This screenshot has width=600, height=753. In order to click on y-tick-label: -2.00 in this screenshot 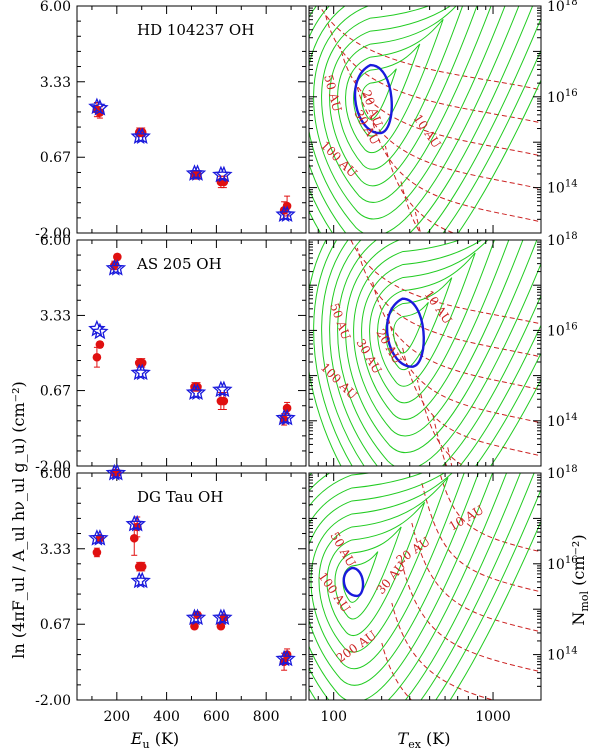, I will do `click(53, 234)`.